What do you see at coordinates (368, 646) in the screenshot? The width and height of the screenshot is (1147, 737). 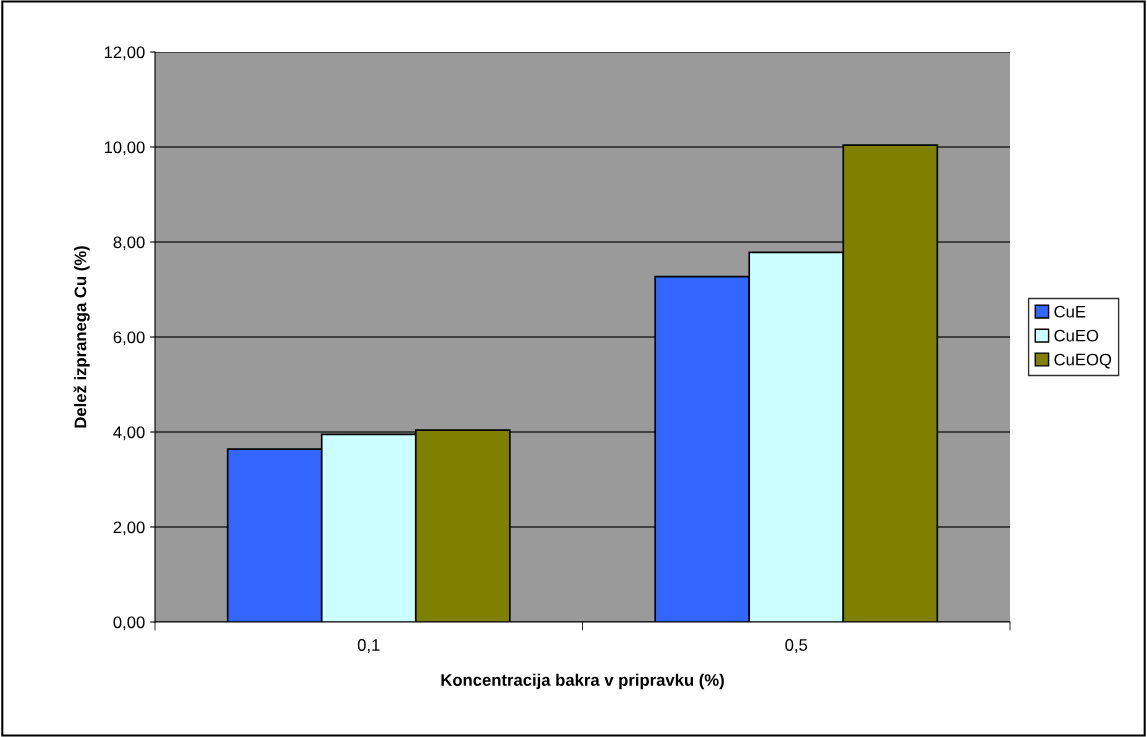 I see `x-tick-label: 0,1` at bounding box center [368, 646].